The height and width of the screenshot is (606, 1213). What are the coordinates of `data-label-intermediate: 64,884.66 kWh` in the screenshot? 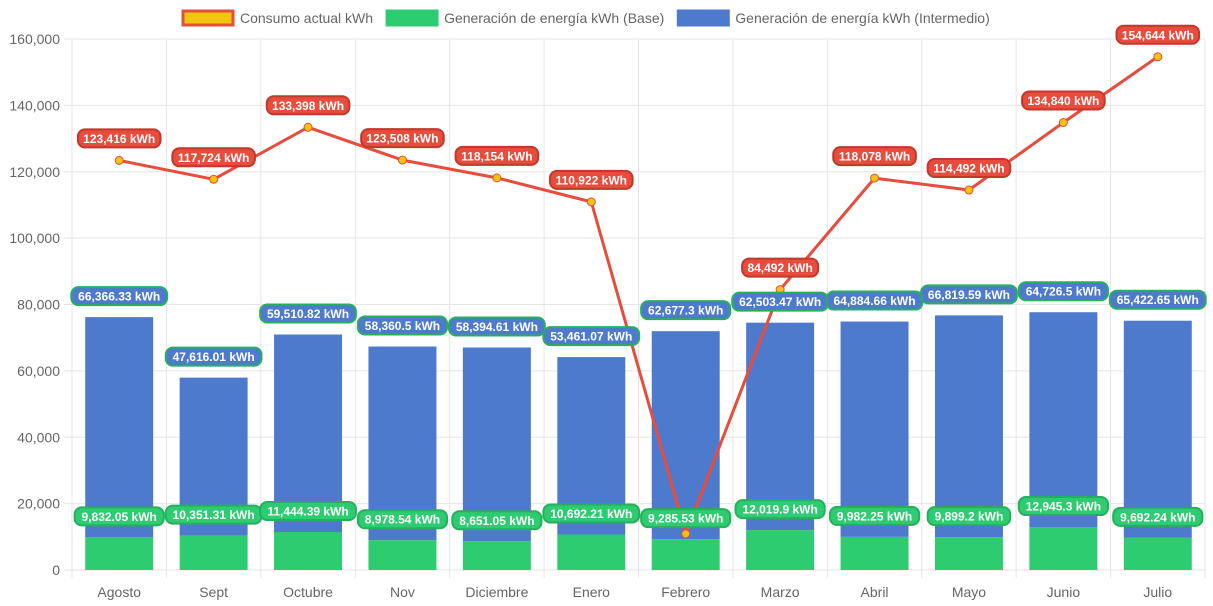 It's located at (874, 300).